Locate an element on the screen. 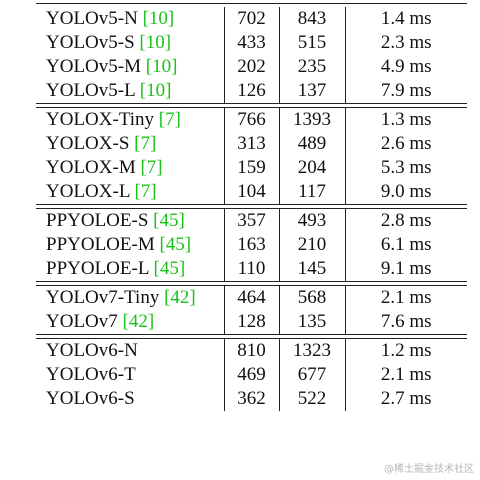 The image size is (480, 480). table-top-rule is located at coordinates (251, 3).